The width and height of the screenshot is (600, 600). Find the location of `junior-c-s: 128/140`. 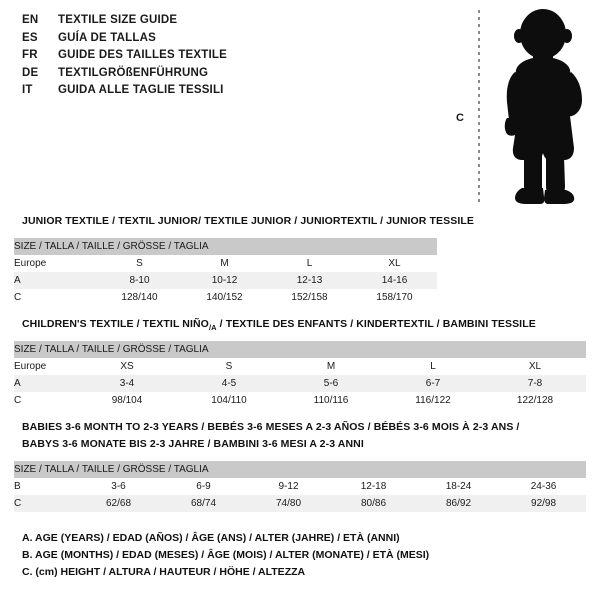

junior-c-s: 128/140 is located at coordinates (139, 297).